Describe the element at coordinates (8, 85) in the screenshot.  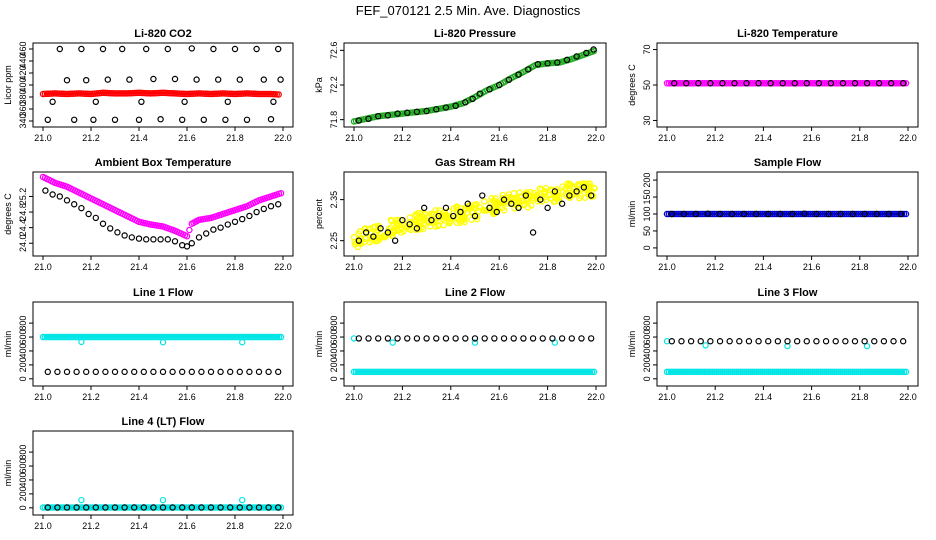
I see `y-axis-label: Licor ppm` at that location.